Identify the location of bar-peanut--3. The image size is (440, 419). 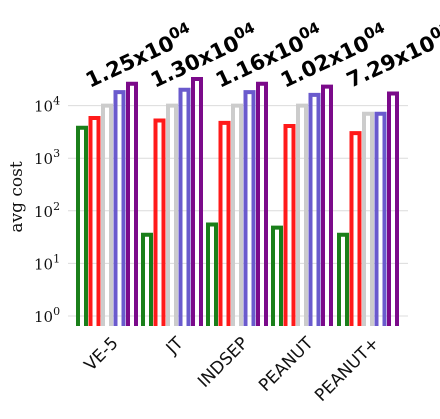
(380, 218).